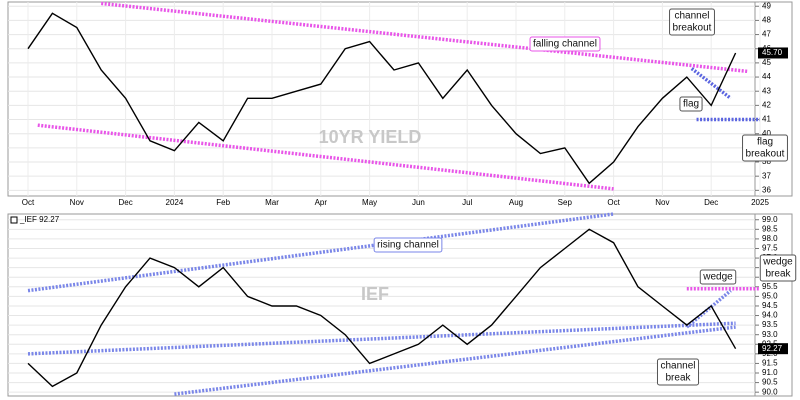 This screenshot has height=400, width=800. I want to click on legend-swatch, so click(14, 220).